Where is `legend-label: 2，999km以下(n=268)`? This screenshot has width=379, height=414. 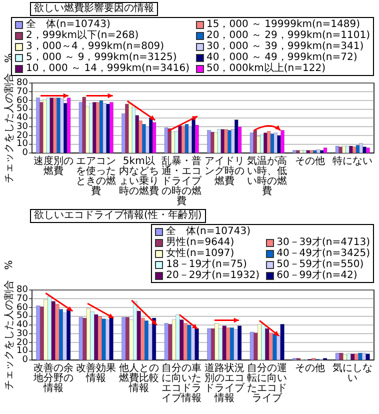
legend-label: 2，999km以下(n=268) is located at coordinates (82, 35).